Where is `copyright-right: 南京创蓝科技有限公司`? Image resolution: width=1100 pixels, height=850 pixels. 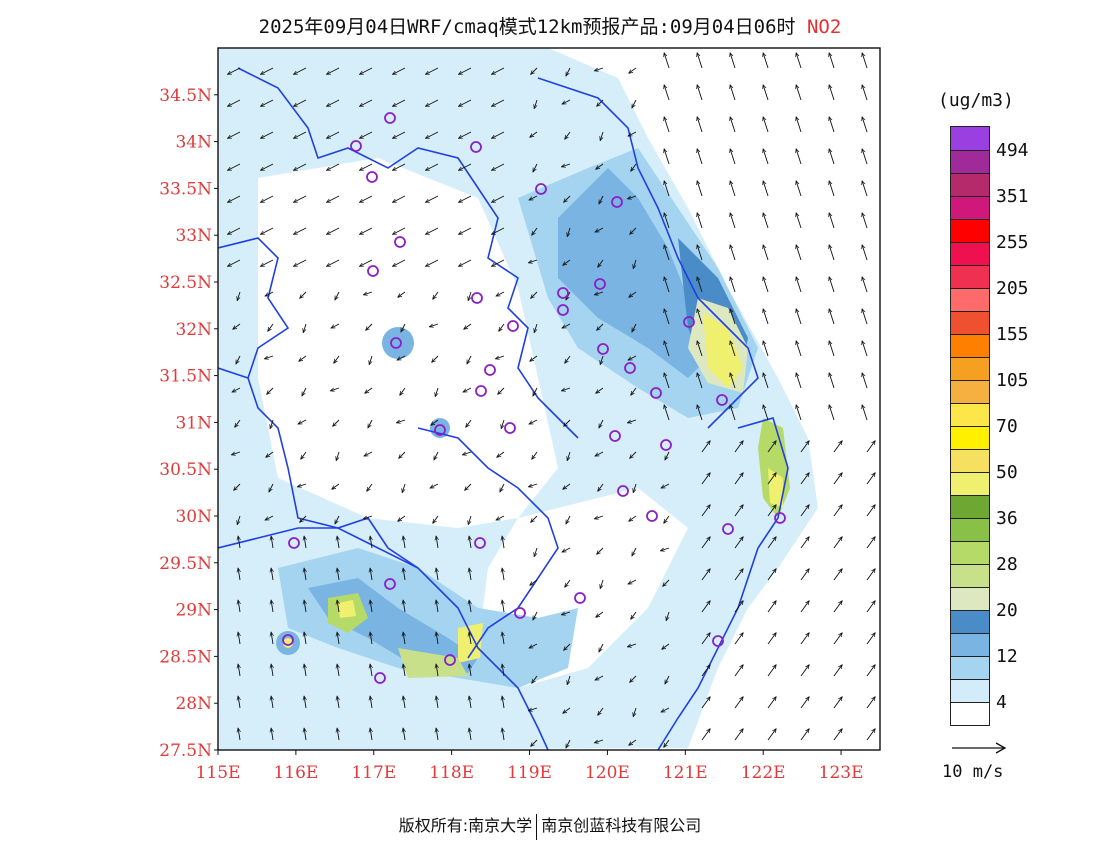
copyright-right: 南京创蓝科技有限公司 is located at coordinates (621, 825).